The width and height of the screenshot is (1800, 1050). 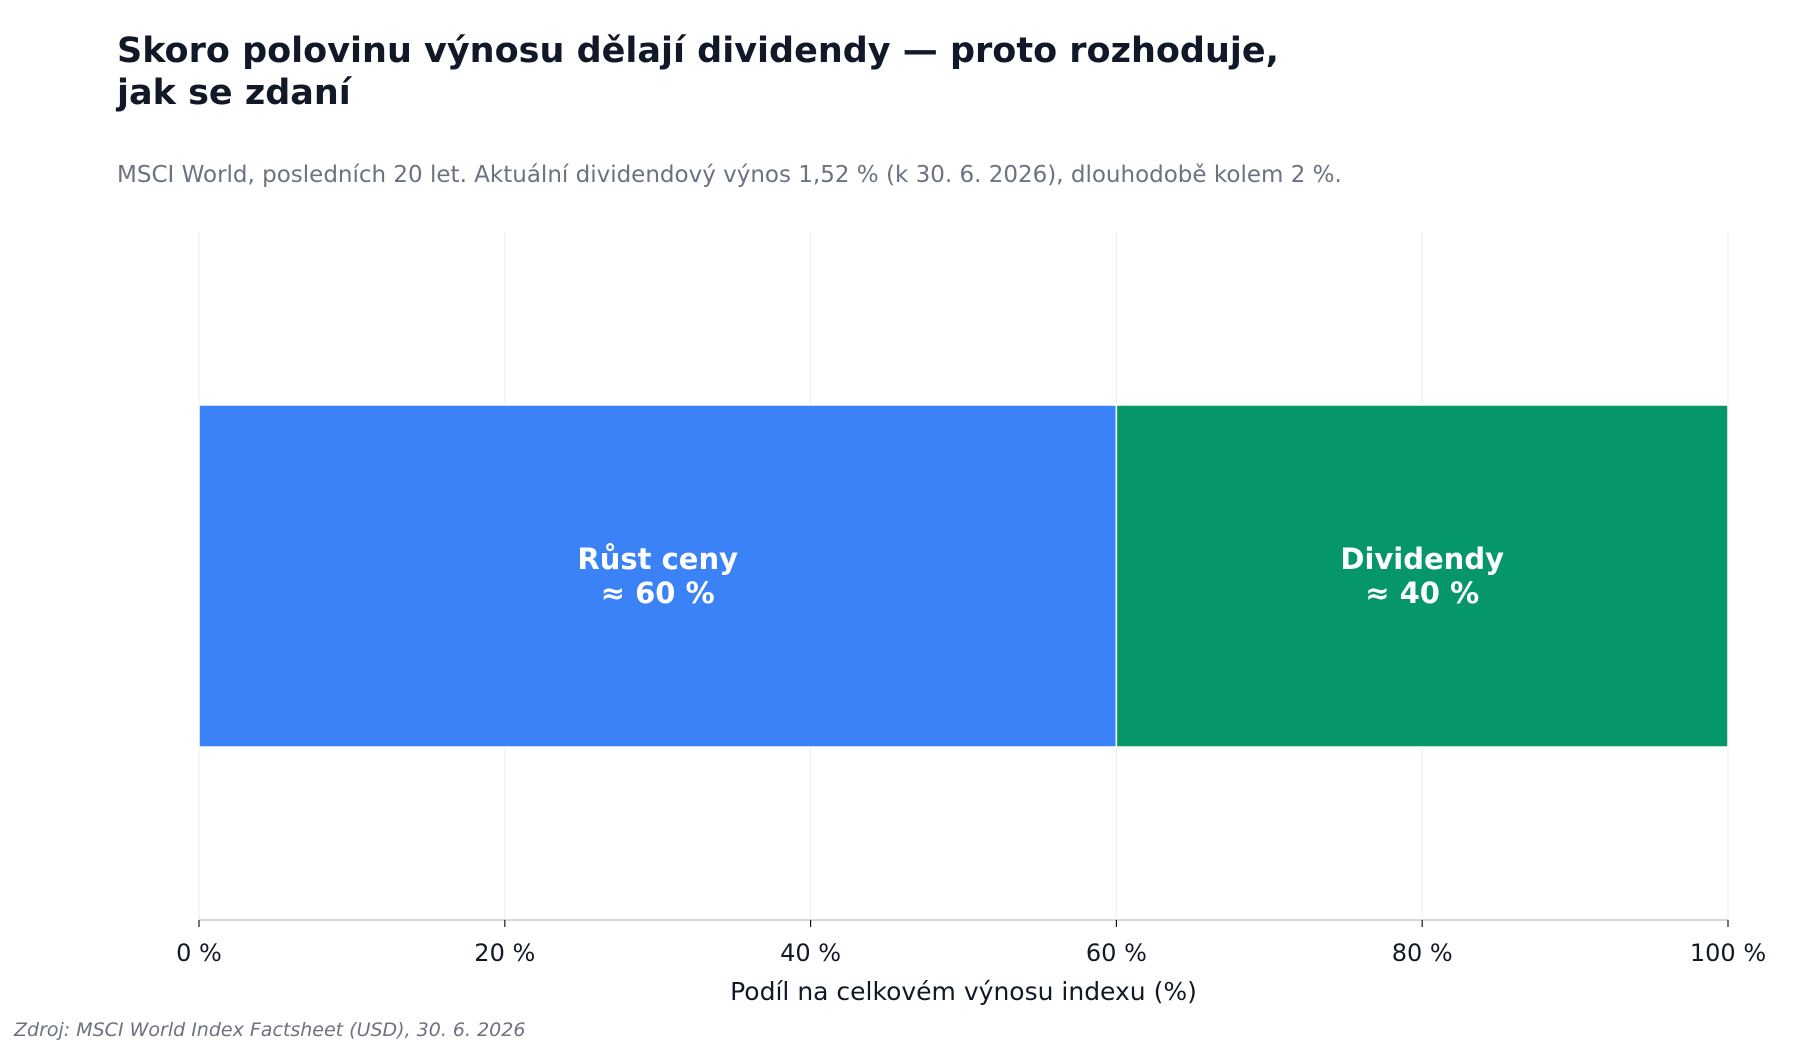 What do you see at coordinates (1116, 953) in the screenshot?
I see `x-tick-label-3: 60 %` at bounding box center [1116, 953].